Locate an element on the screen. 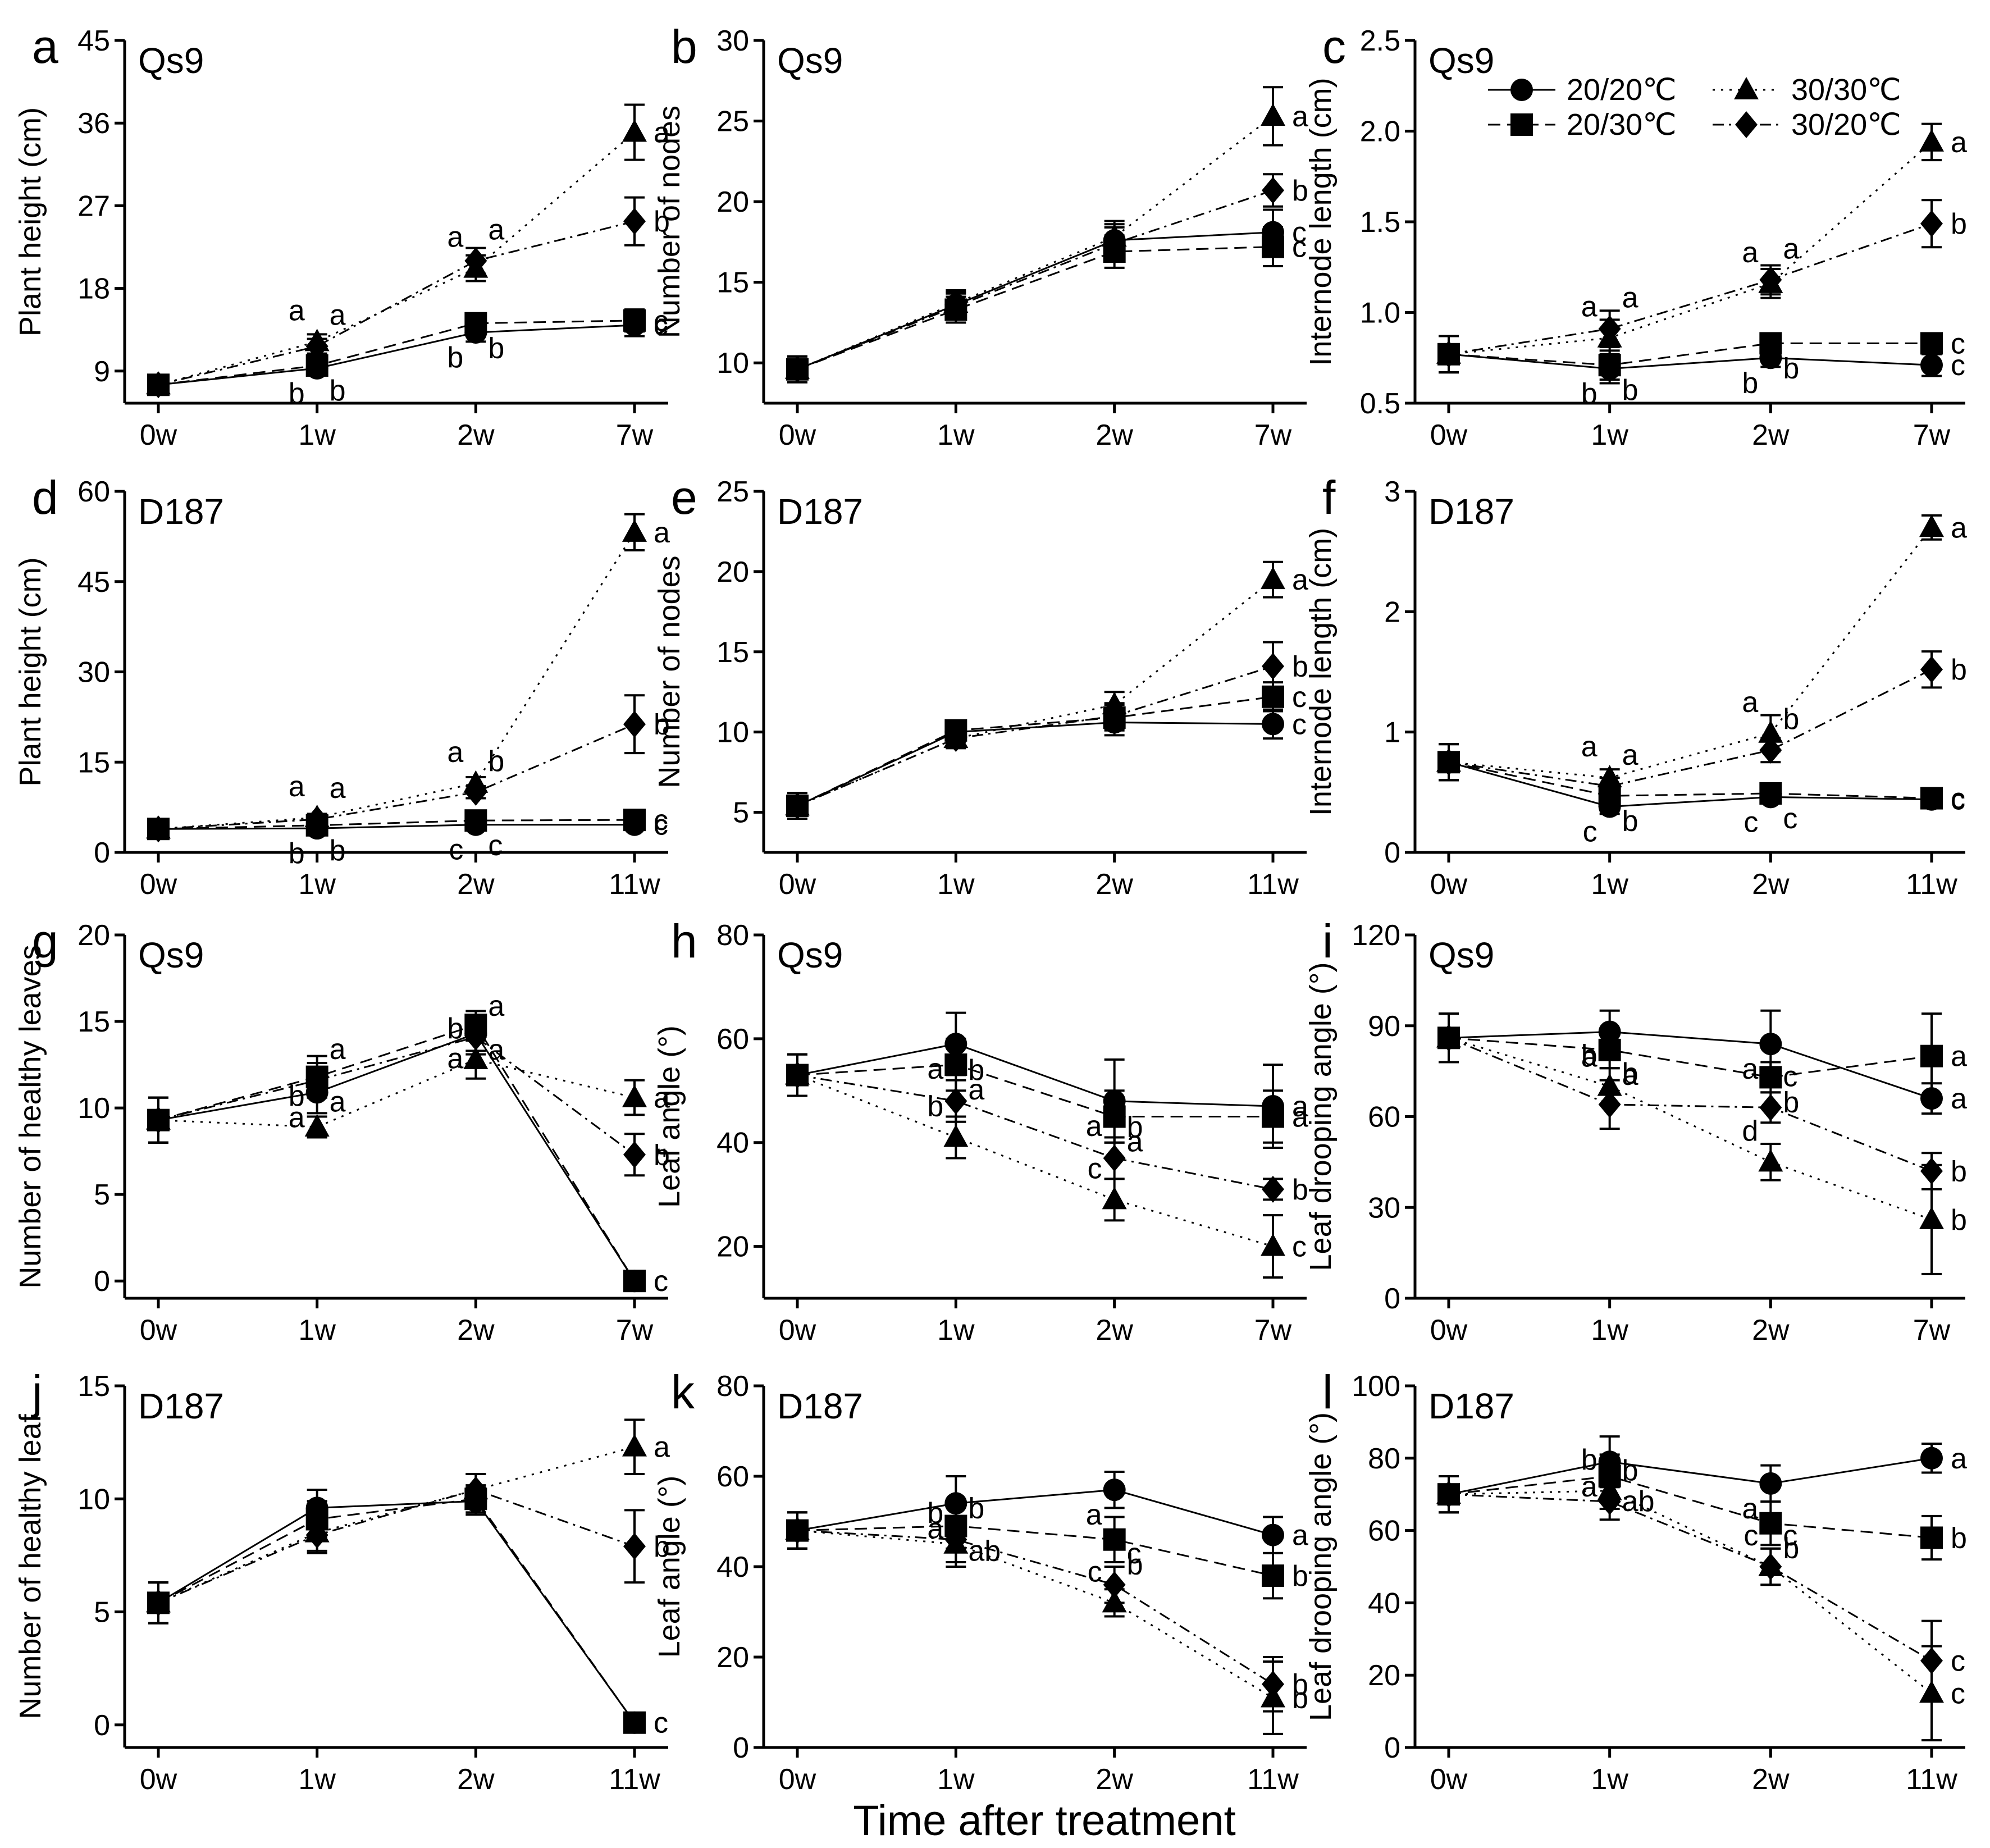  y-tick-label: 10 is located at coordinates (733, 363).